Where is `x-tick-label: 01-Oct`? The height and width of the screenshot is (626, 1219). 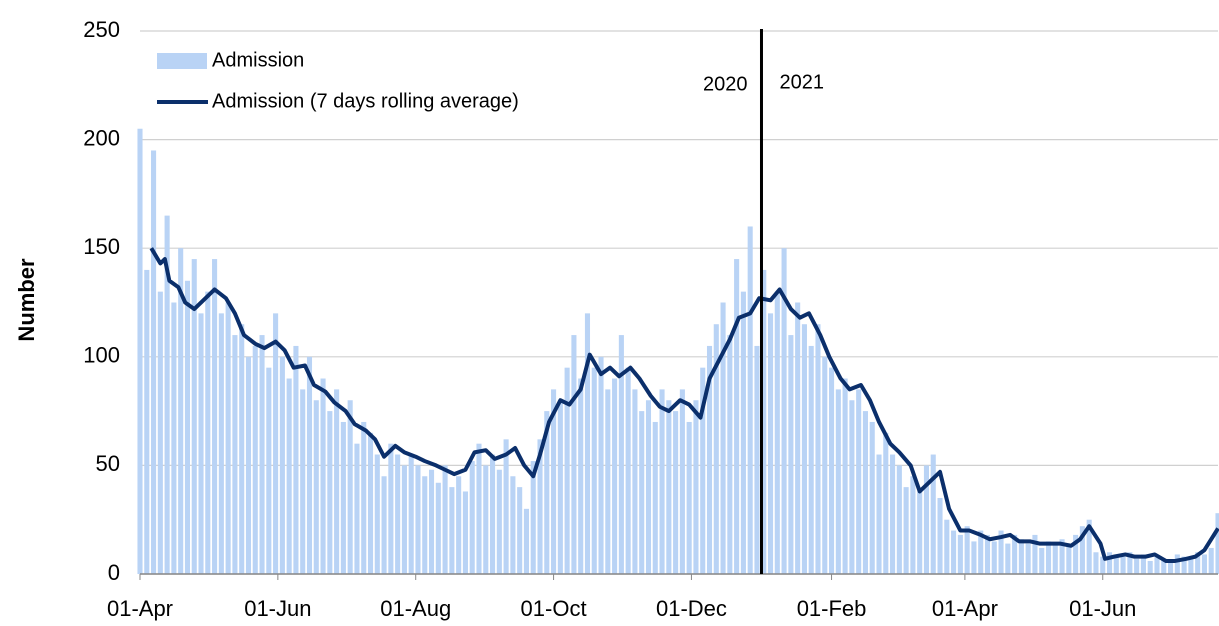 x-tick-label: 01-Oct is located at coordinates (554, 608).